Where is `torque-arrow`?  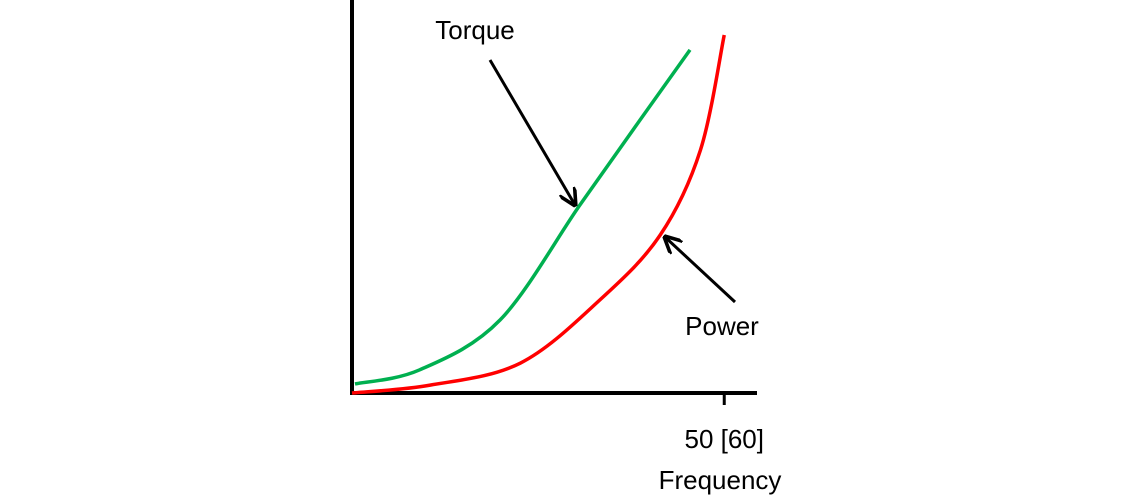
torque-arrow is located at coordinates (531, 132).